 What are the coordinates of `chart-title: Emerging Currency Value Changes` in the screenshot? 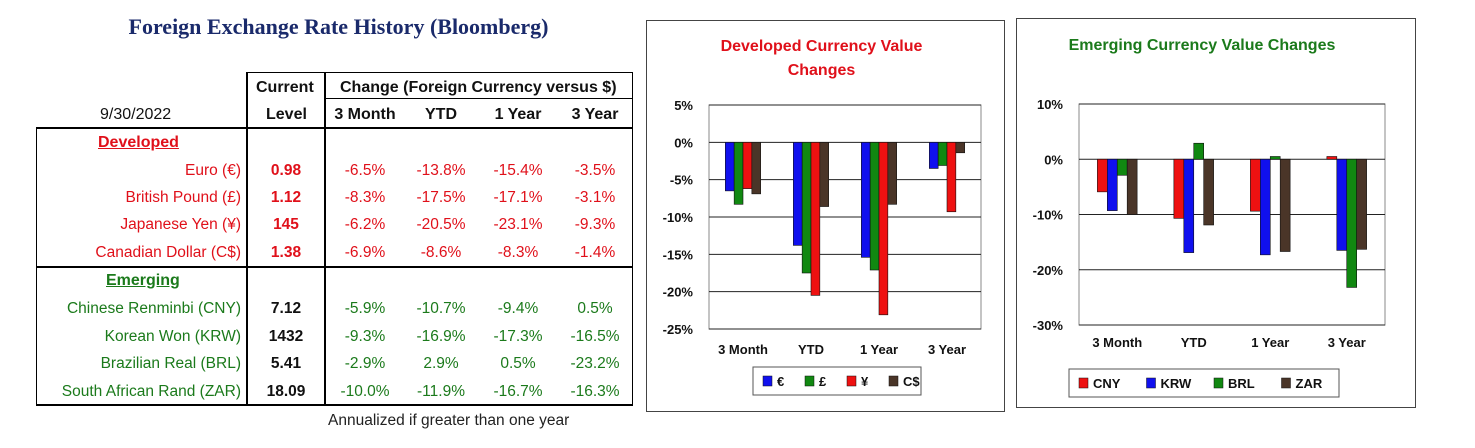 It's located at (1202, 45).